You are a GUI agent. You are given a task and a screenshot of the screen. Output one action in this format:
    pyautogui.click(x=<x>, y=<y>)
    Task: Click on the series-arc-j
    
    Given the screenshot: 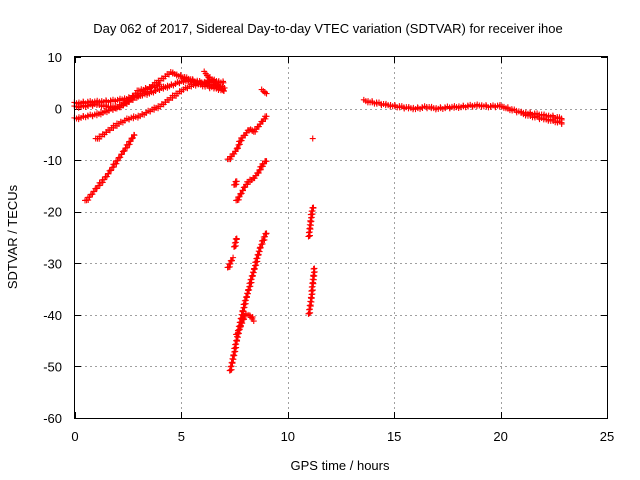 What is the action you would take?
    pyautogui.click(x=235, y=242)
    